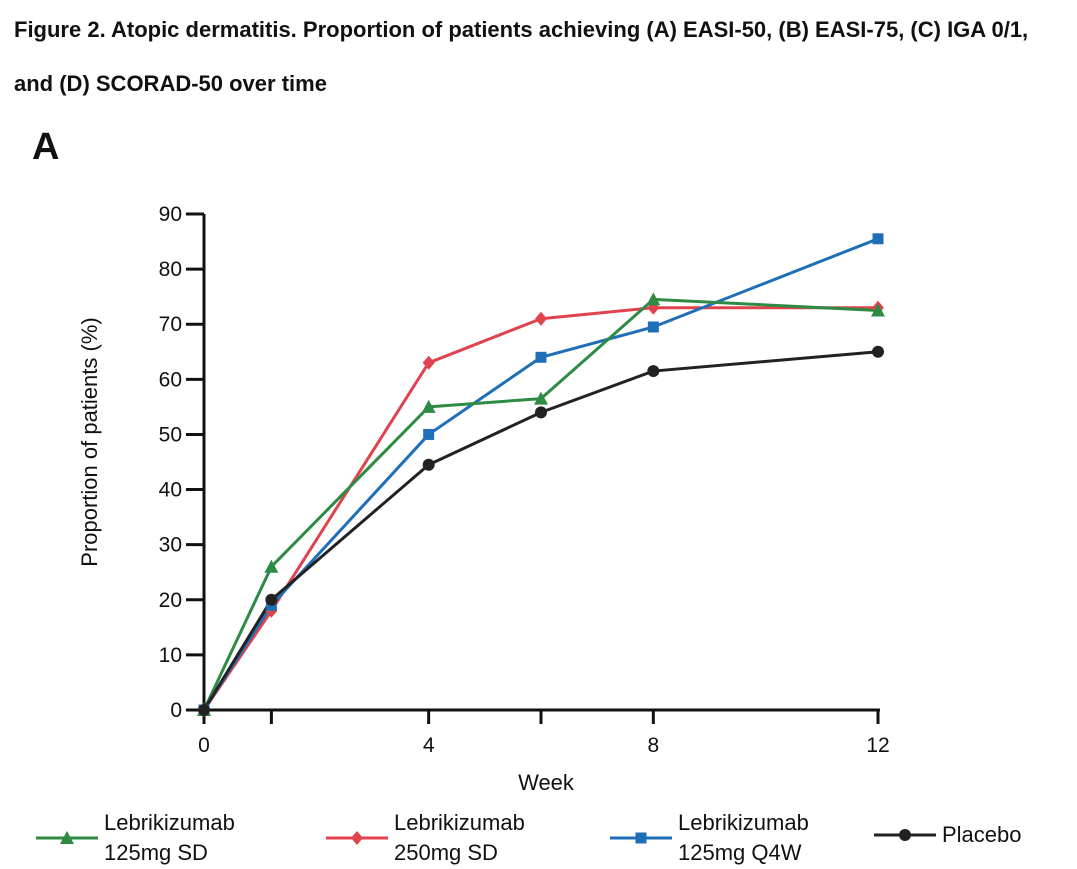  I want to click on legend-label: Lebrikizumab 125mg Q4W, so click(743, 837).